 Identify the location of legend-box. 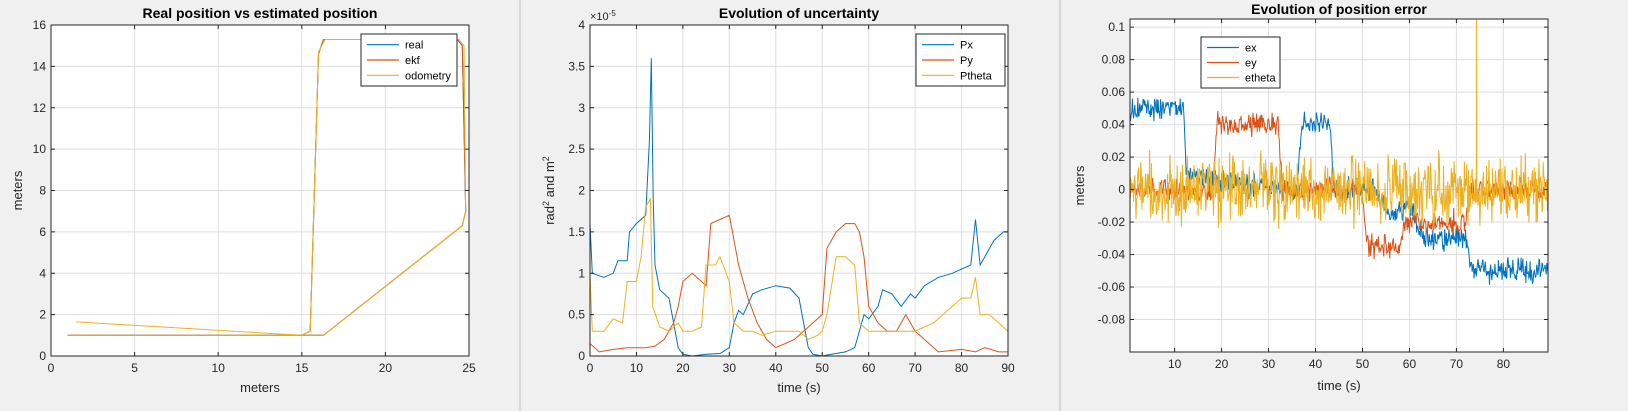
(1240, 62).